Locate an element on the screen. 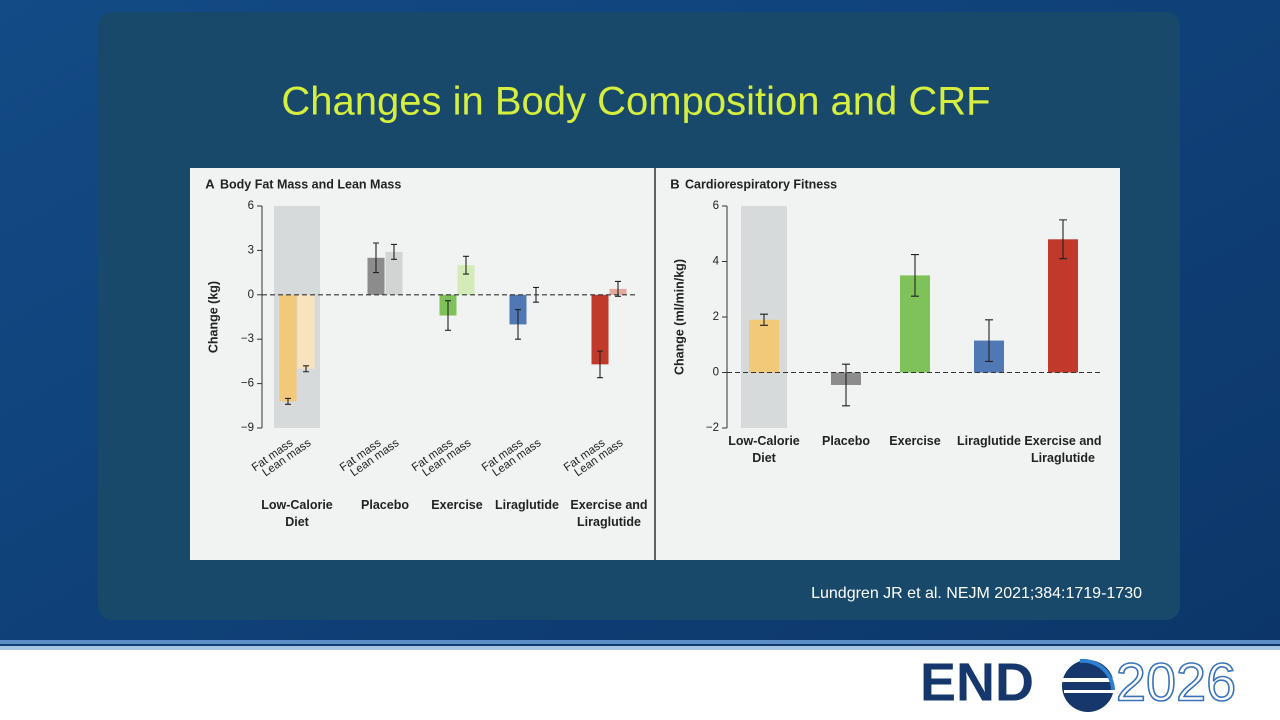  logo-left: END is located at coordinates (977, 682).